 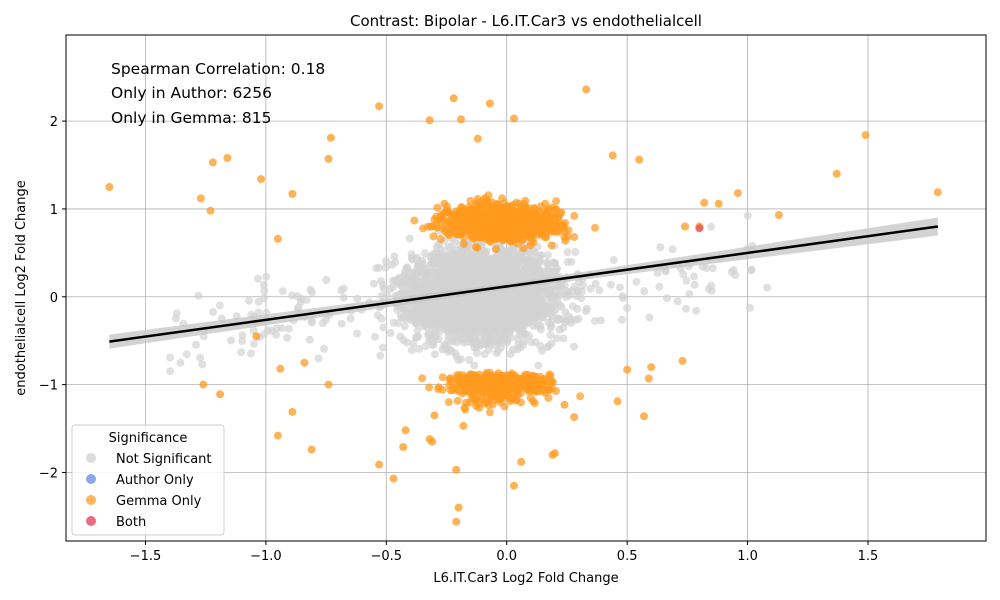 What do you see at coordinates (48, 473) in the screenshot?
I see `y-tick-label: −2` at bounding box center [48, 473].